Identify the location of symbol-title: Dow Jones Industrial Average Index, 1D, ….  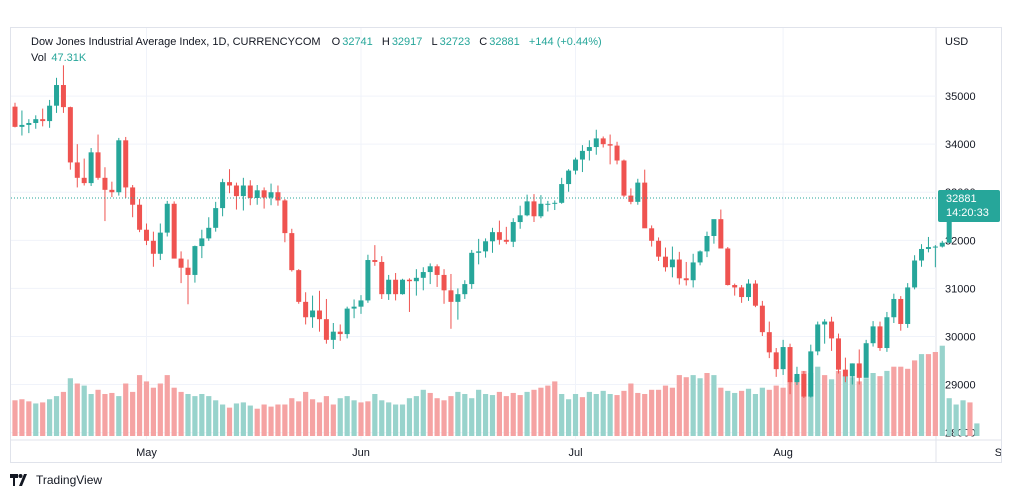
(176, 42).